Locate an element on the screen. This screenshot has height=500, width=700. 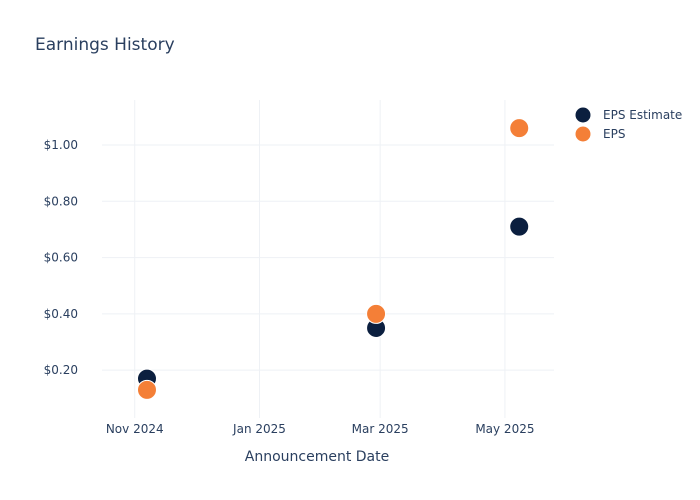
legend-item: EPS is located at coordinates (600, 134).